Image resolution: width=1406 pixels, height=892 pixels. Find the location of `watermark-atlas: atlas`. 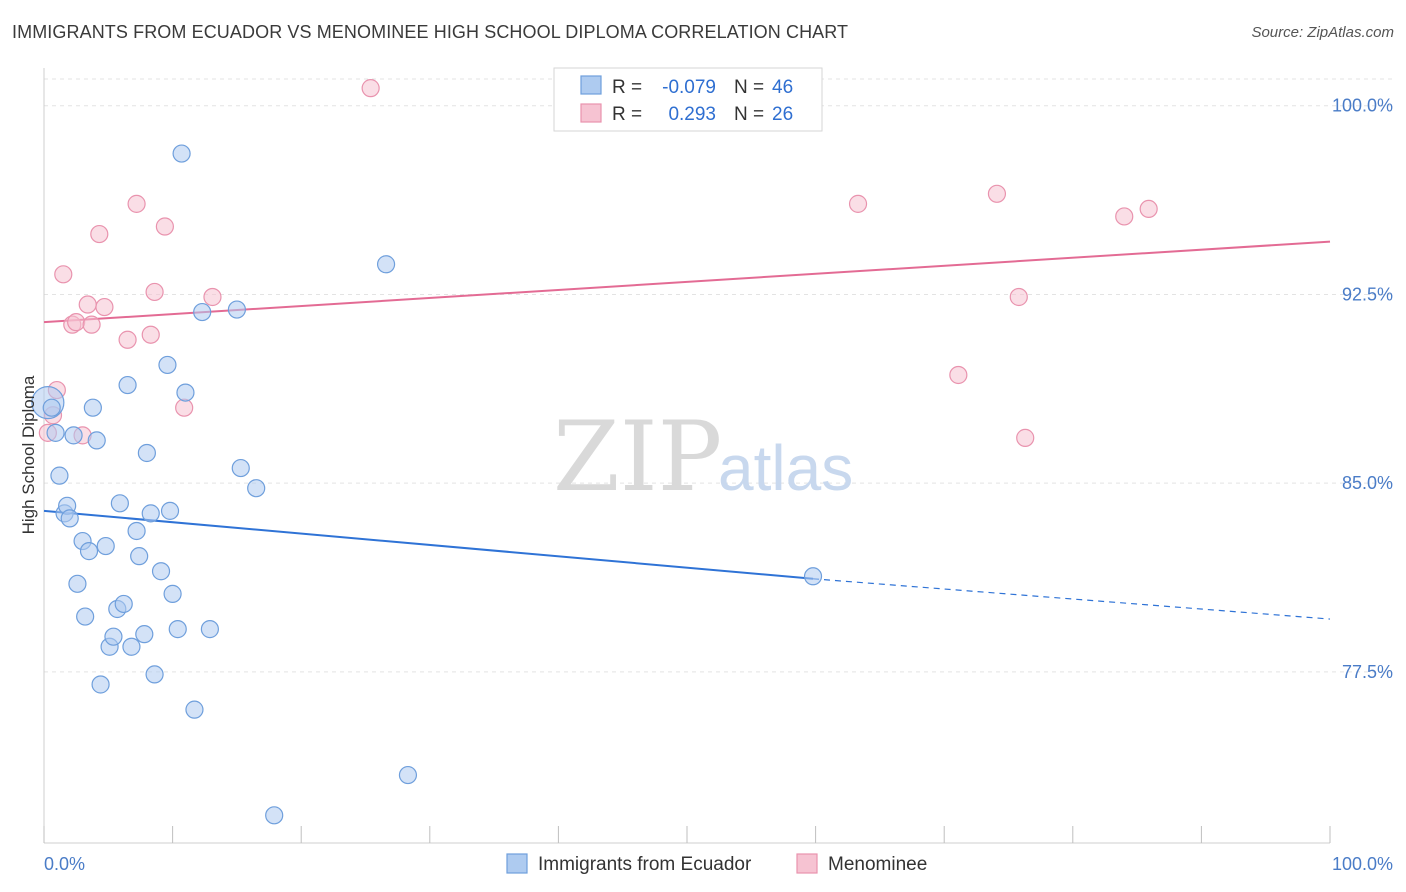

watermark-atlas: atlas is located at coordinates (785, 468).